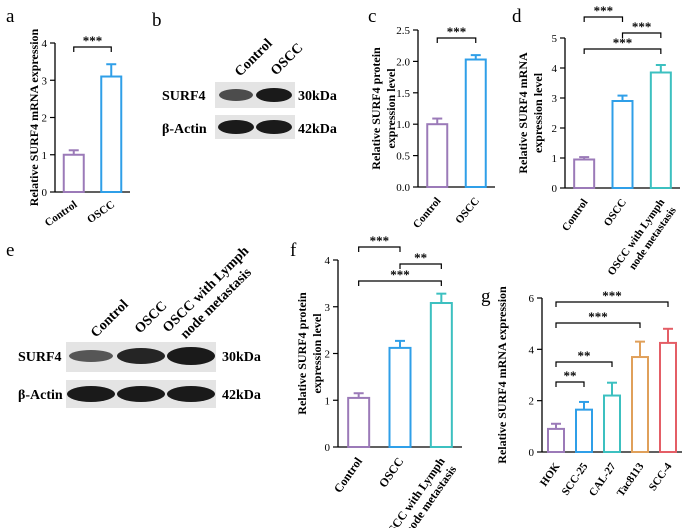 The image size is (697, 528). Describe the element at coordinates (212, 296) in the screenshot. I see `blot-lane-label: OSCC with Lymphnode metastasis` at that location.